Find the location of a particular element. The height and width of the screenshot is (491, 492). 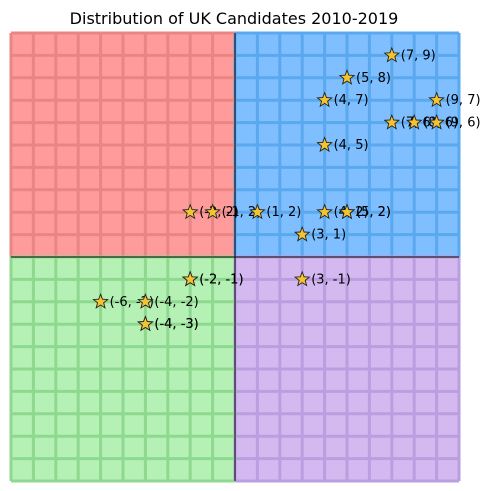

chart-title: Distribution of UK Candidates 2010-2019 is located at coordinates (234, 18).